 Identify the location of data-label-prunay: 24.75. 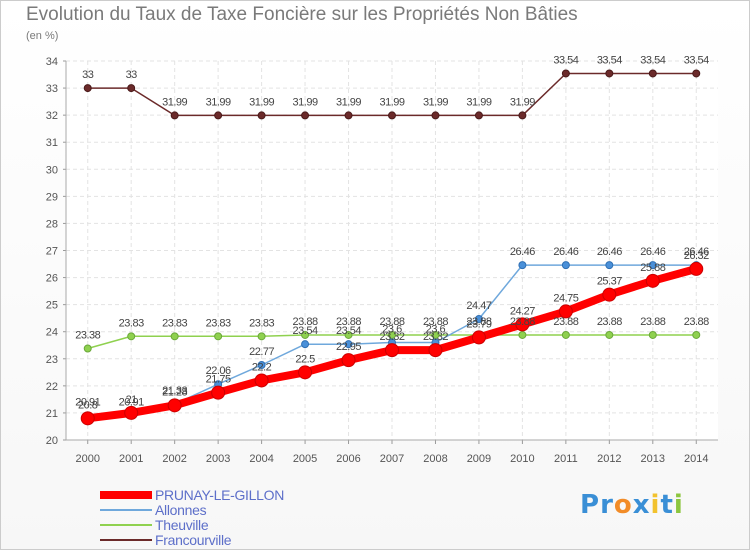
(565, 298).